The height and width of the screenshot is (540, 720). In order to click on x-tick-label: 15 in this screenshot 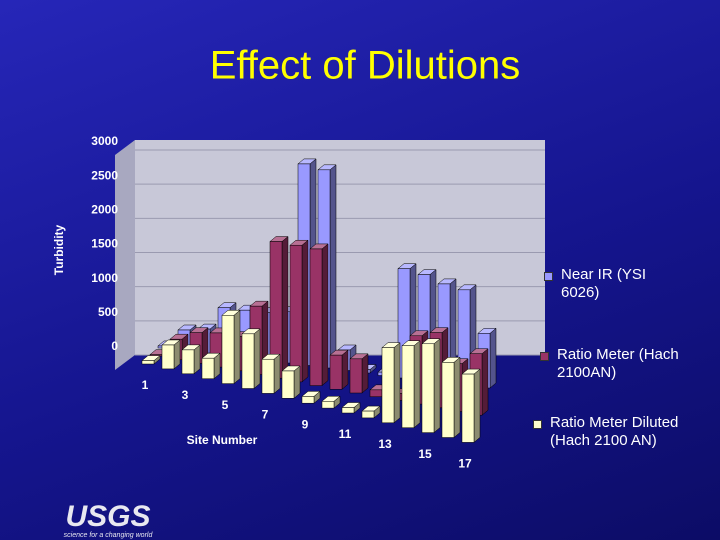, I will do `click(425, 454)`.